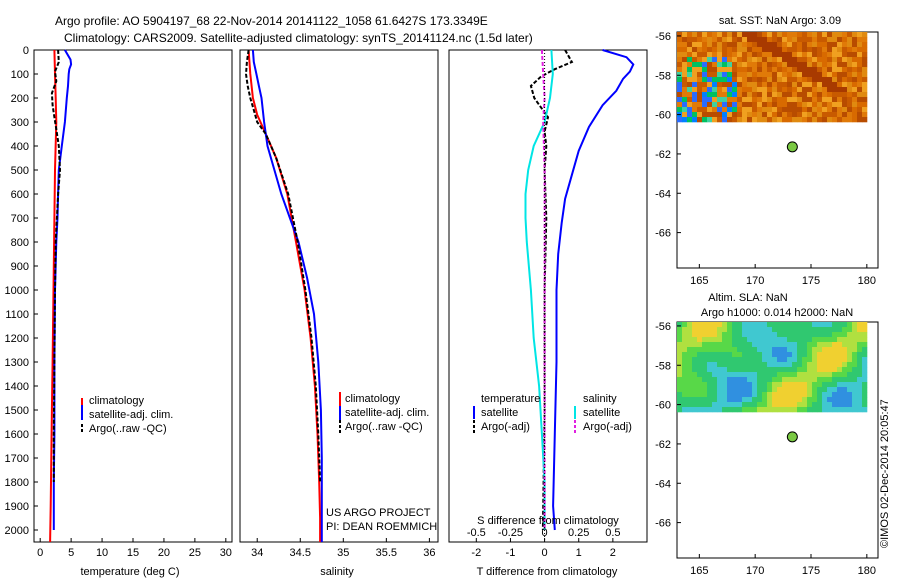  I want to click on y-tick-label: -64, so click(663, 194).